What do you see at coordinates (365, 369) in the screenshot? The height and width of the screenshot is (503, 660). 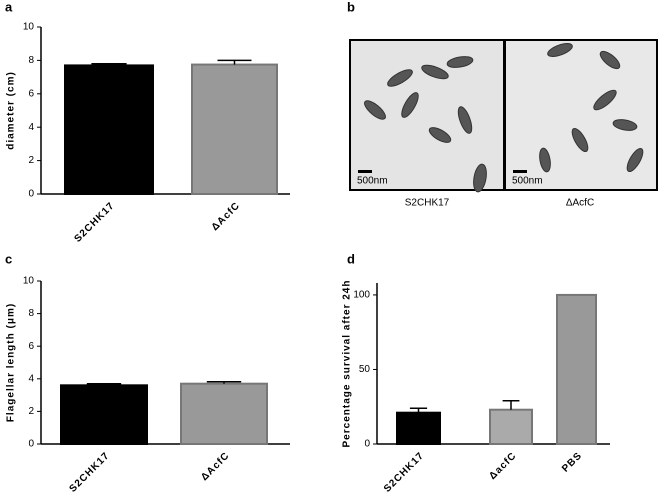 I see `y-tick-label: 50` at bounding box center [365, 369].